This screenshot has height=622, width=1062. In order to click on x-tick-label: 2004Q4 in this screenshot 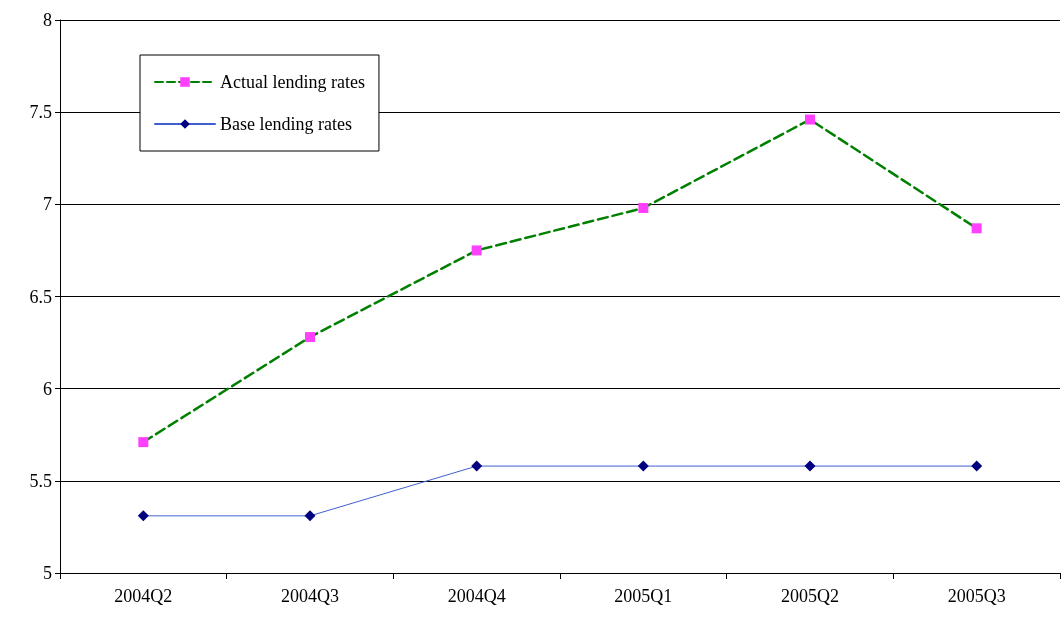, I will do `click(476, 596)`.